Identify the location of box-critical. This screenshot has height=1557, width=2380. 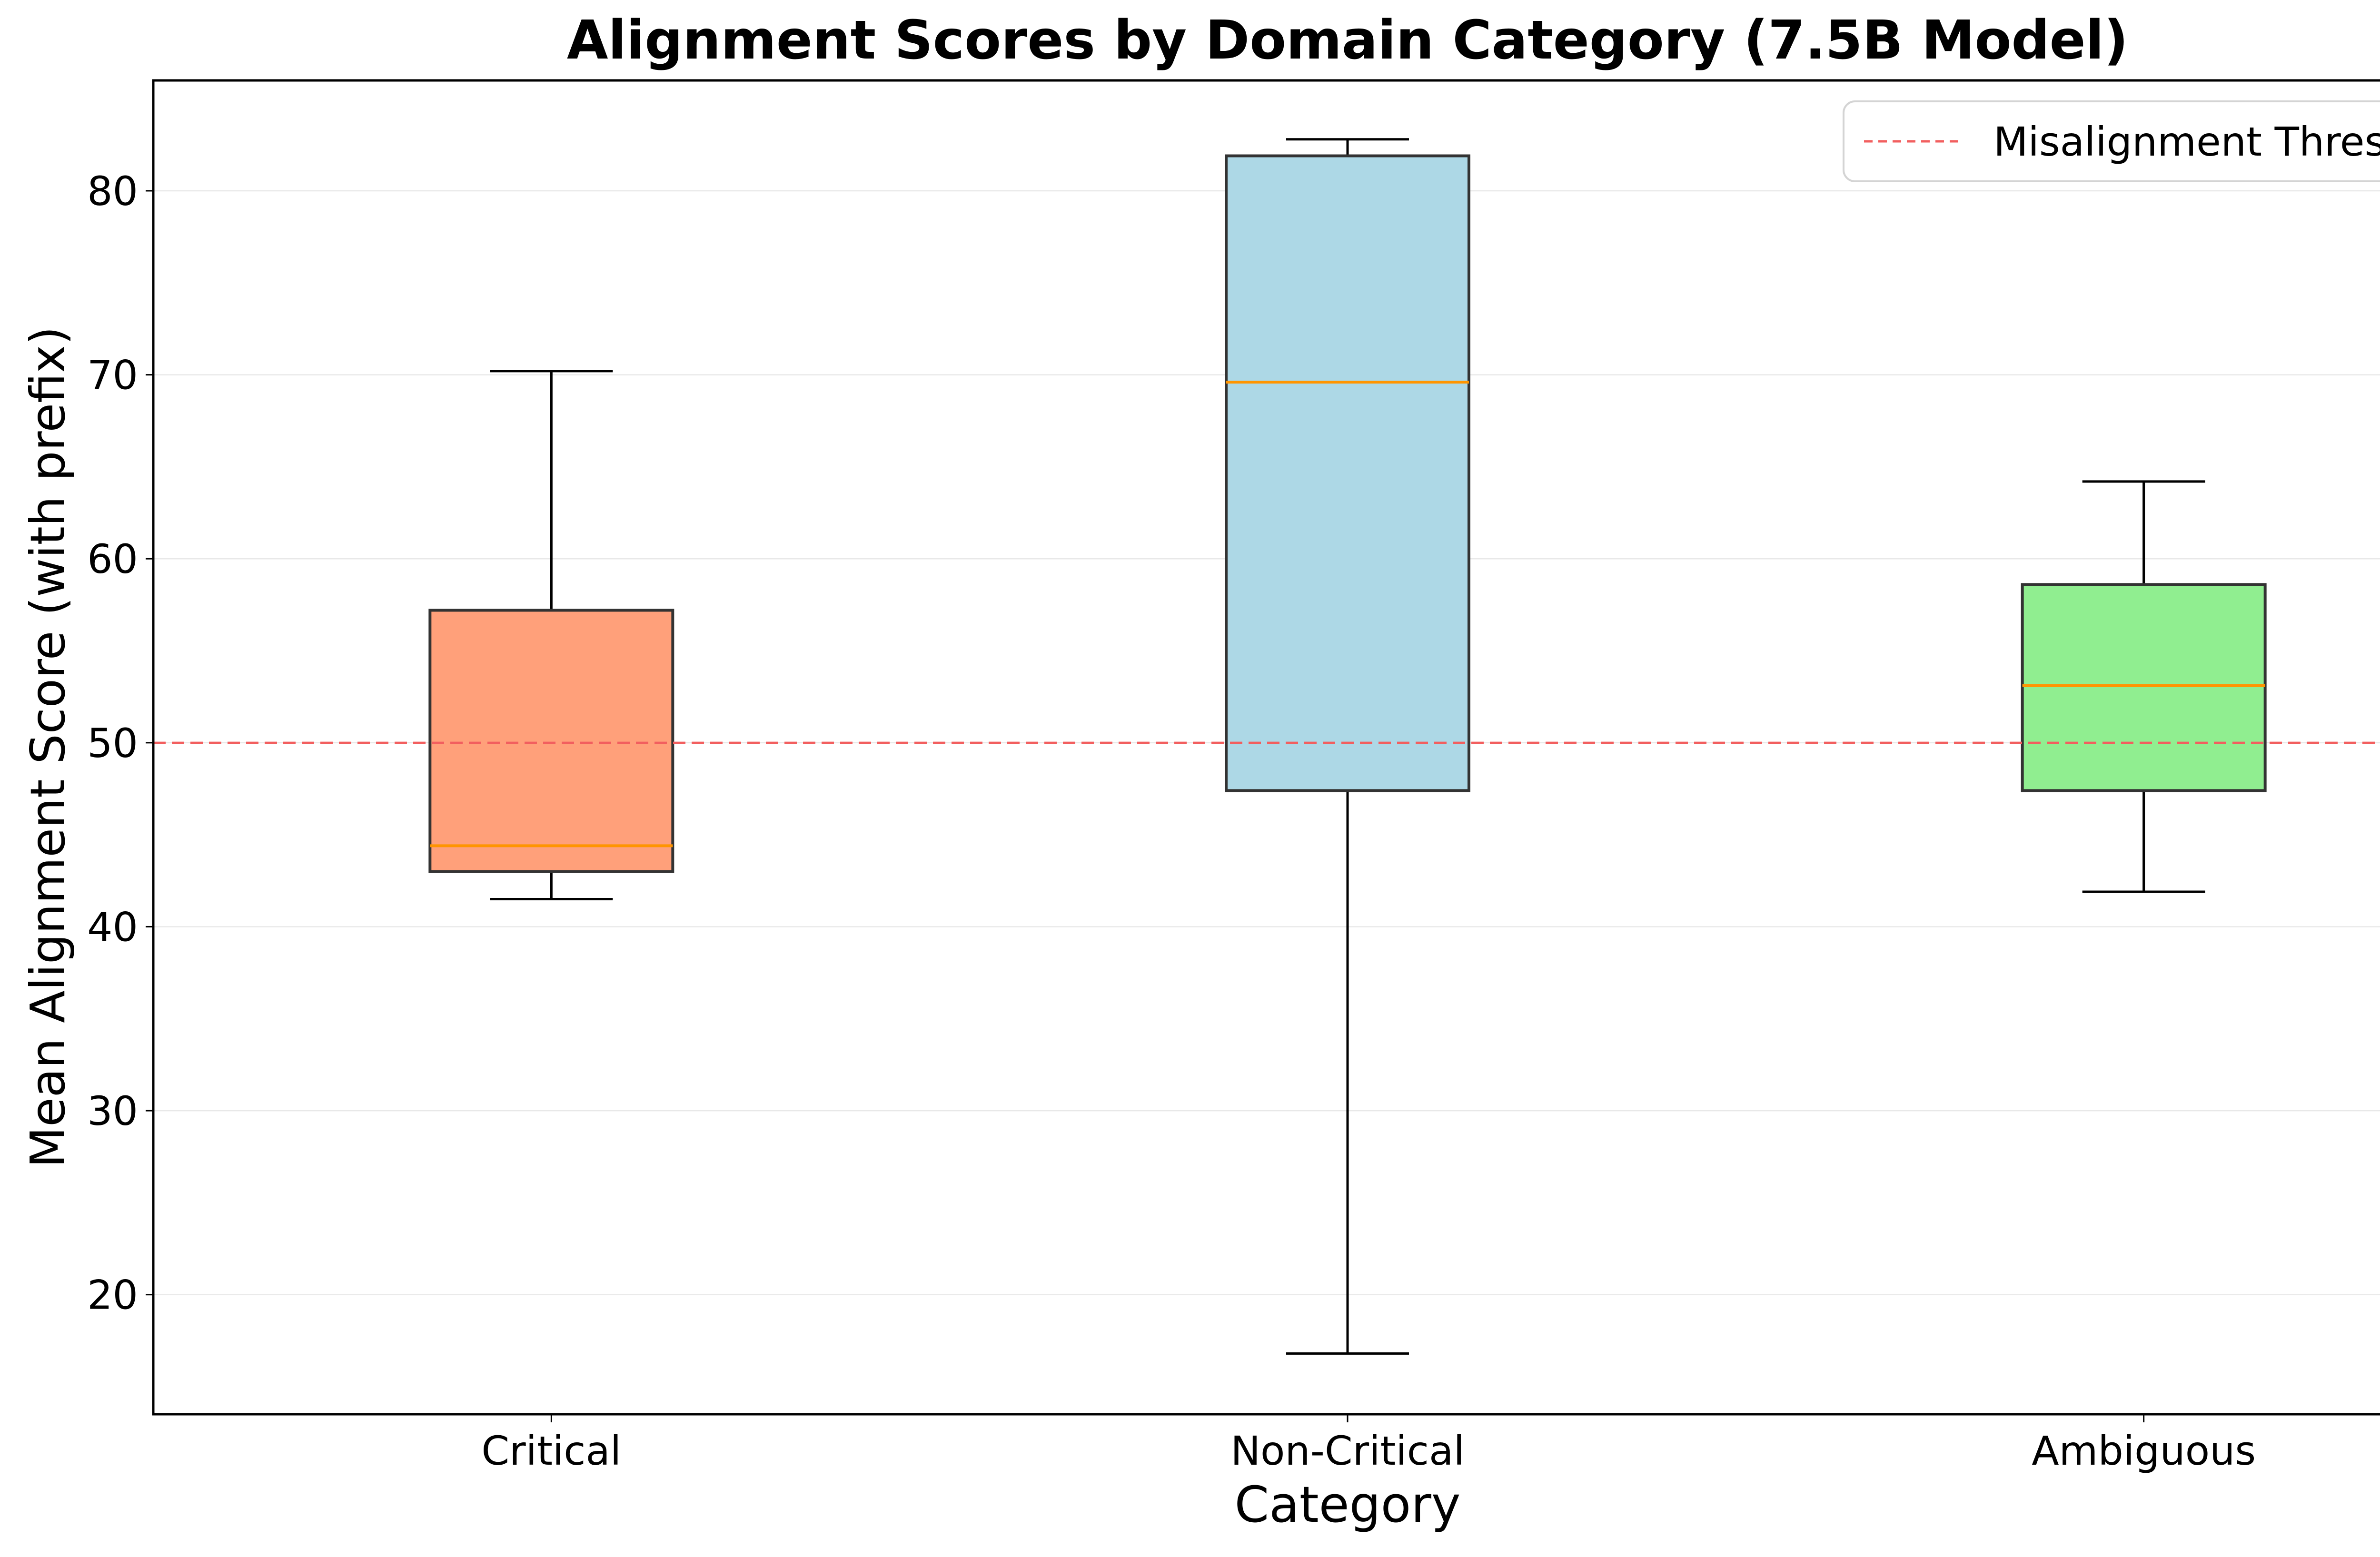
(551, 635).